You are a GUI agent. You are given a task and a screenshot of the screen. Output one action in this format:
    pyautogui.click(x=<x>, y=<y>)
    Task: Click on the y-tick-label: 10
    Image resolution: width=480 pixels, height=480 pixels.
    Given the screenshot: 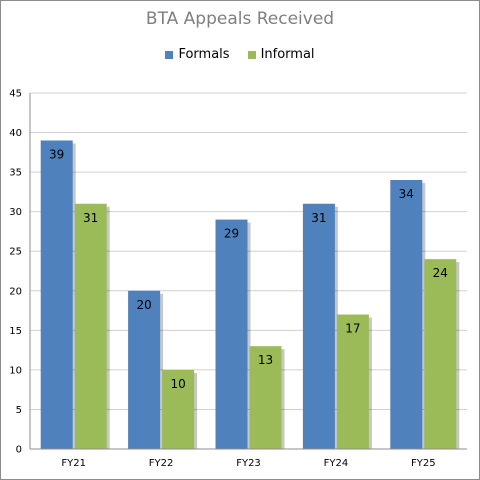 What is the action you would take?
    pyautogui.click(x=15, y=370)
    